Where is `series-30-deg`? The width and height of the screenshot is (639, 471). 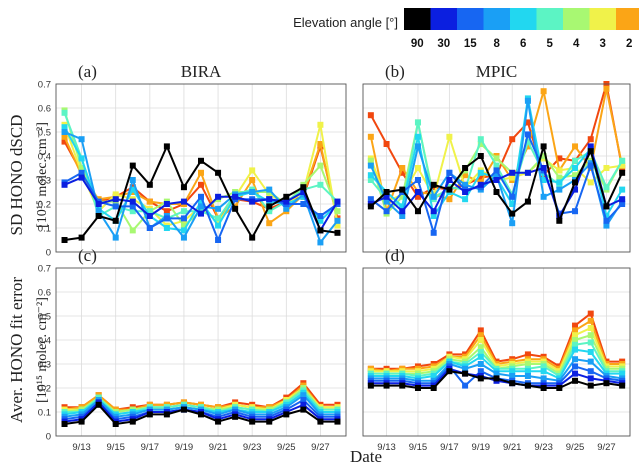 series-30-deg is located at coordinates (201, 204).